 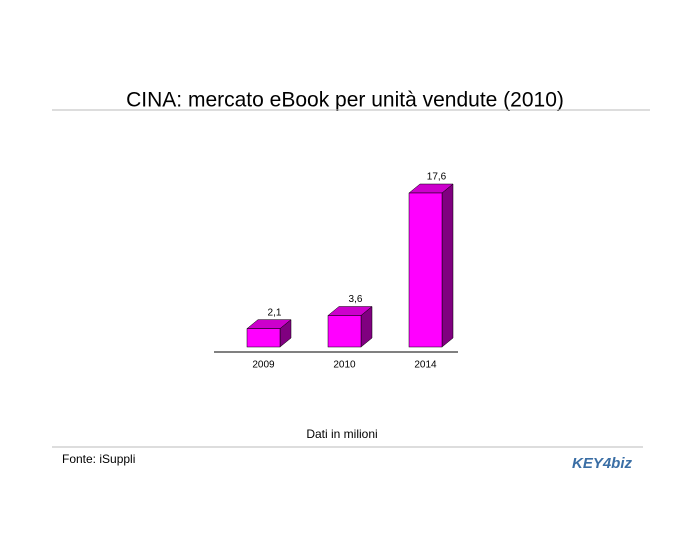 I want to click on value-label: 17,6, so click(x=437, y=177).